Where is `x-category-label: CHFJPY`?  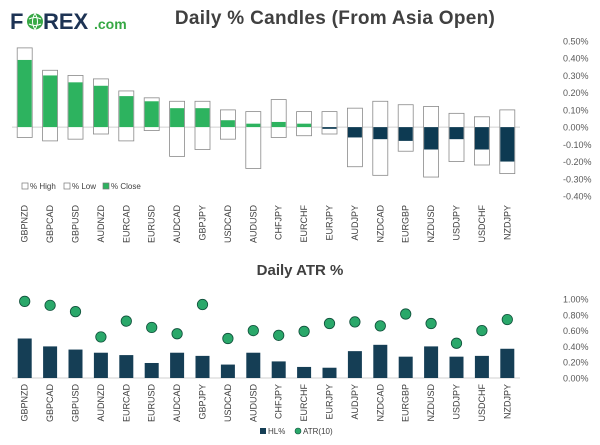 x-category-label: CHFJPY is located at coordinates (279, 401).